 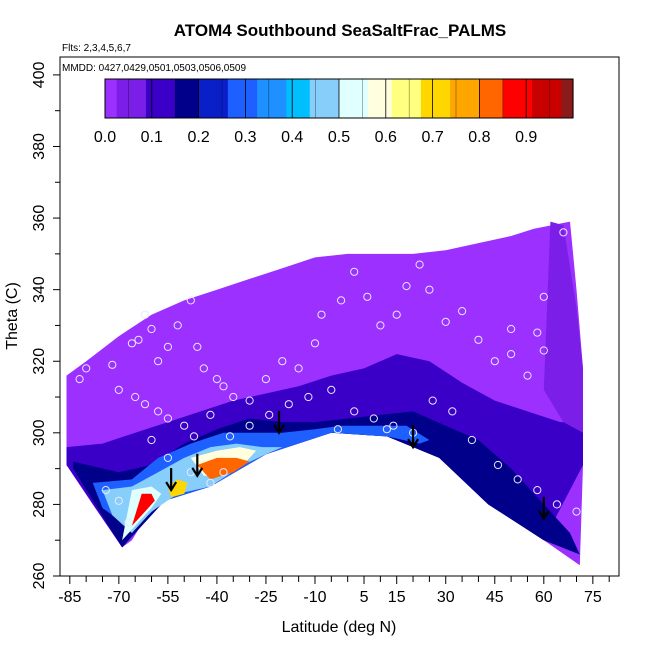 I want to click on y-tick-label: 340, so click(x=39, y=289).